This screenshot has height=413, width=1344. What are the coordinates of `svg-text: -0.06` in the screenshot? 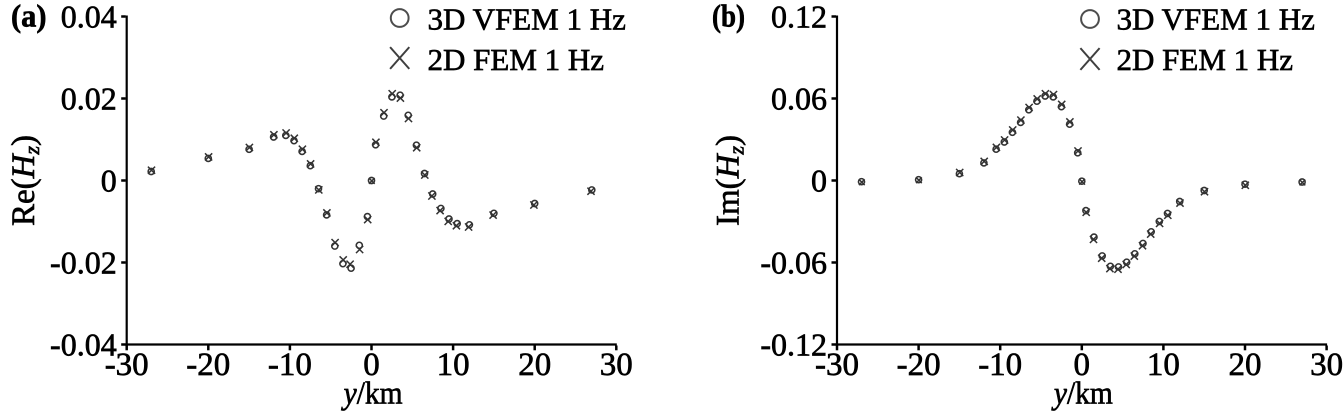 It's located at (793, 263).